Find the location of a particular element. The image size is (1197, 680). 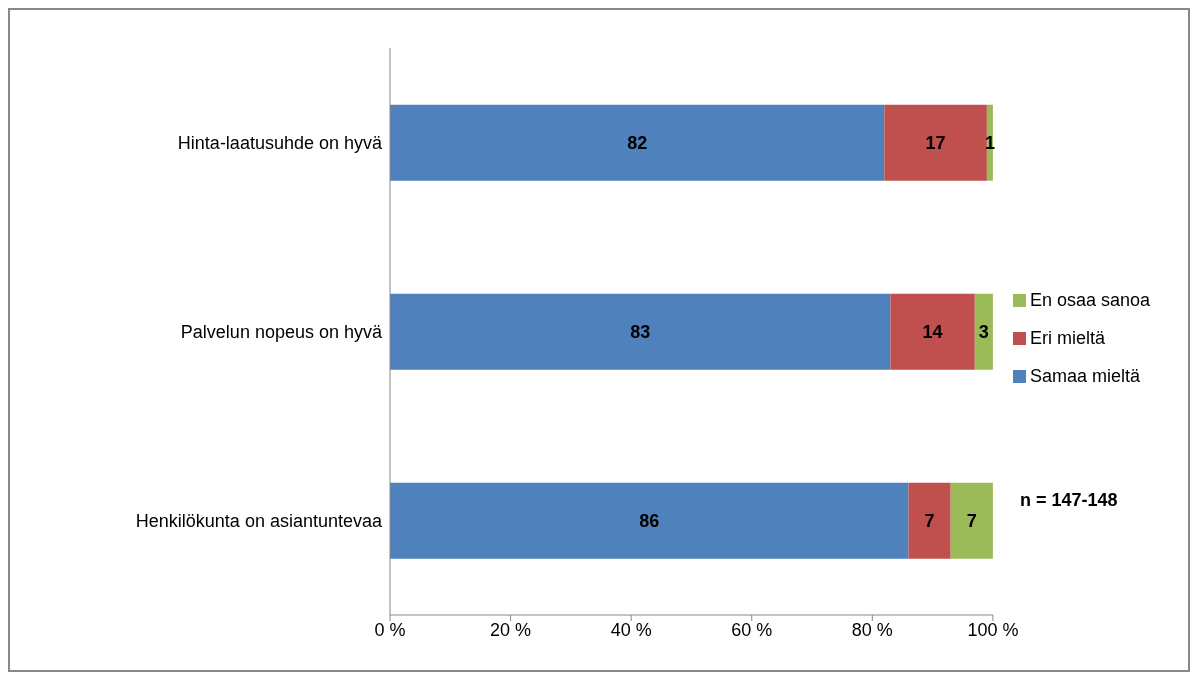

x-tick-label: 100 % is located at coordinates (993, 629).